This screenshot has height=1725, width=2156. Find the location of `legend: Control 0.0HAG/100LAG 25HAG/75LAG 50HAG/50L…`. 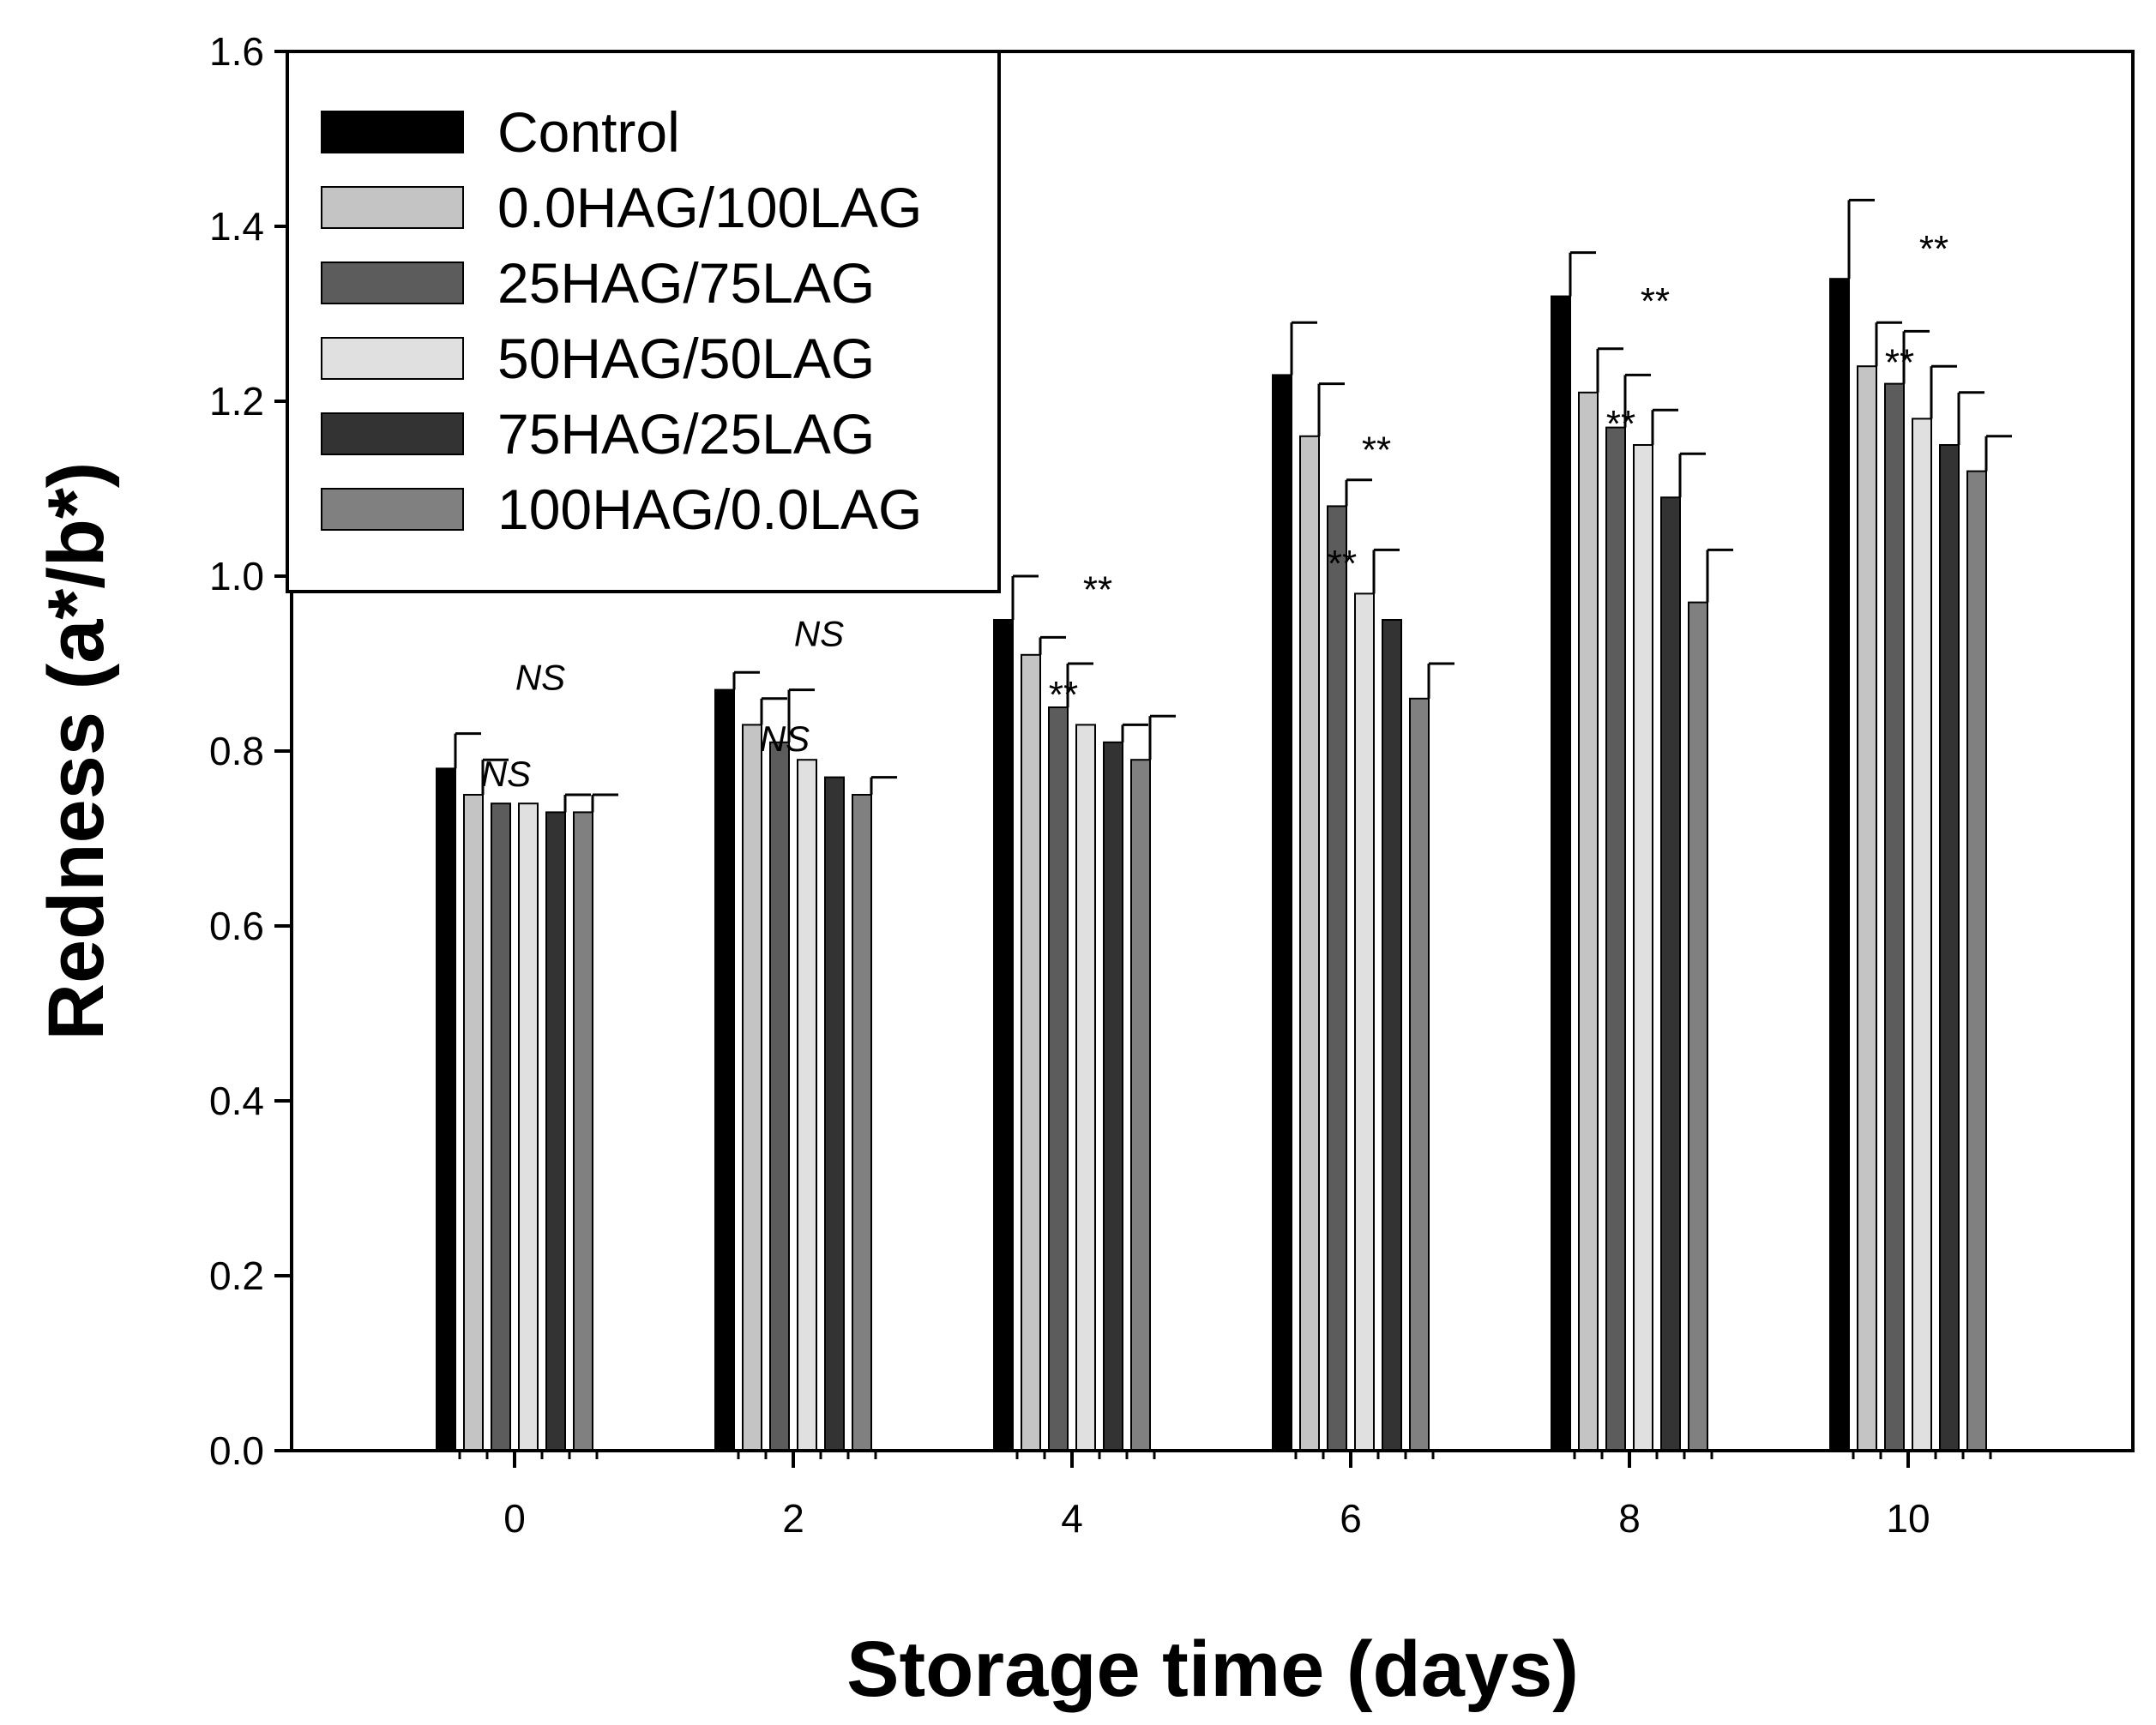

legend: Control 0.0HAG/100LAG 25HAG/75LAG 50HAG/50L… is located at coordinates (643, 321).